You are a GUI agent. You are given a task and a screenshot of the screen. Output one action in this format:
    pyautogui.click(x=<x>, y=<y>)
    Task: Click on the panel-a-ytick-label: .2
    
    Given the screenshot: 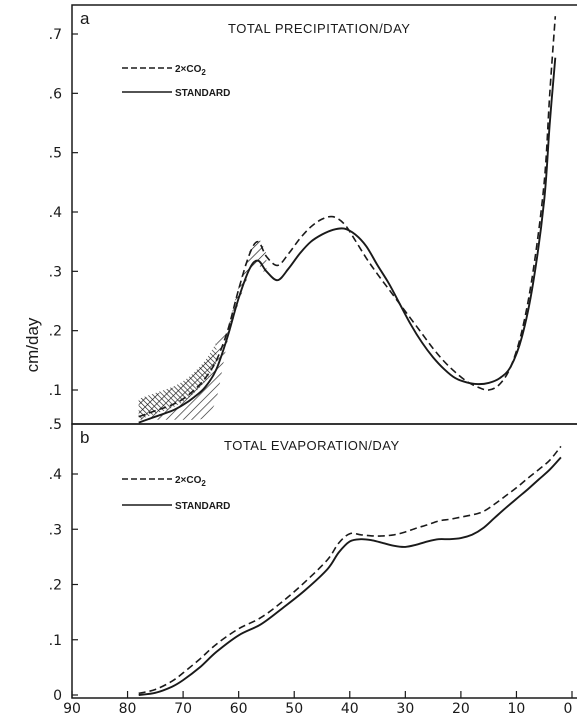 What is the action you would take?
    pyautogui.click(x=55, y=332)
    